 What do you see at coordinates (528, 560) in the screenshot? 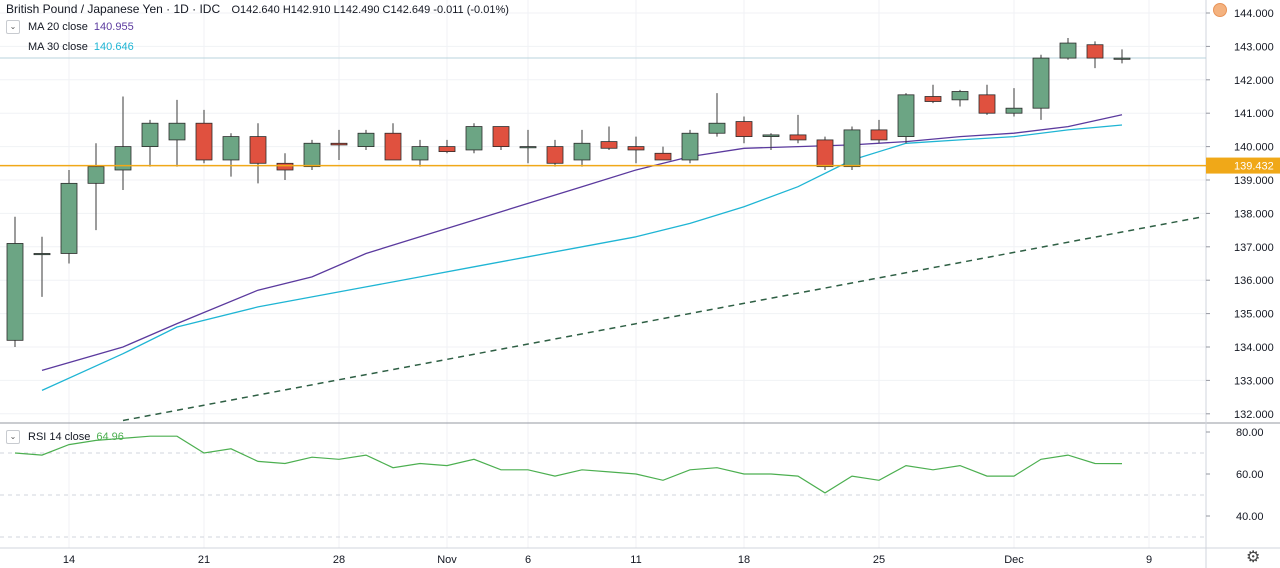
I see `time-tick-label: 6` at bounding box center [528, 560].